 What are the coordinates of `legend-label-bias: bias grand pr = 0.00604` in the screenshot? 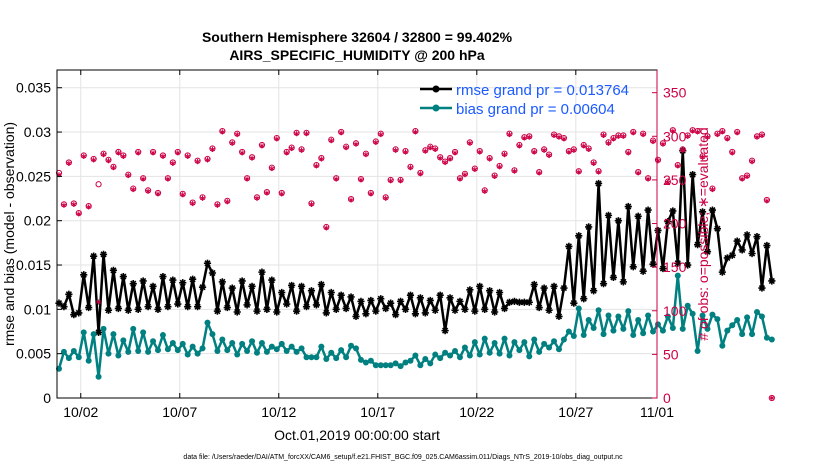 It's located at (535, 109).